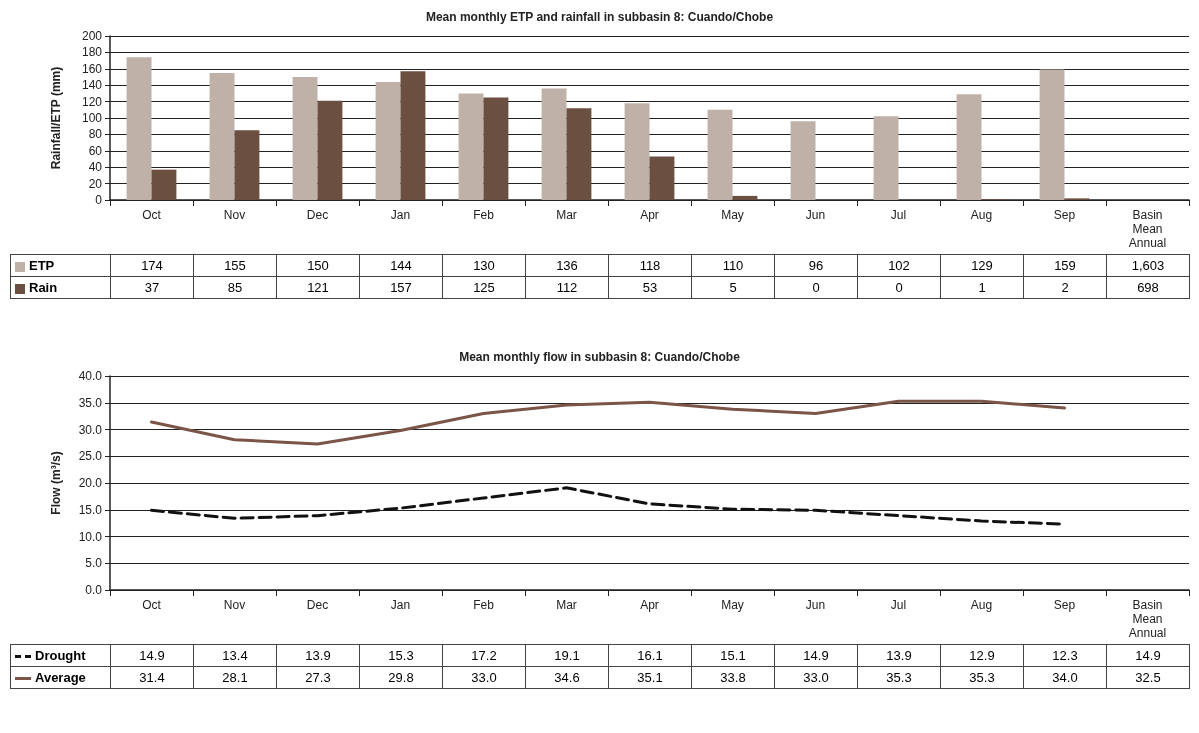 Image resolution: width=1199 pixels, height=733 pixels. Describe the element at coordinates (92, 118) in the screenshot. I see `y-tick-label: 100` at that location.